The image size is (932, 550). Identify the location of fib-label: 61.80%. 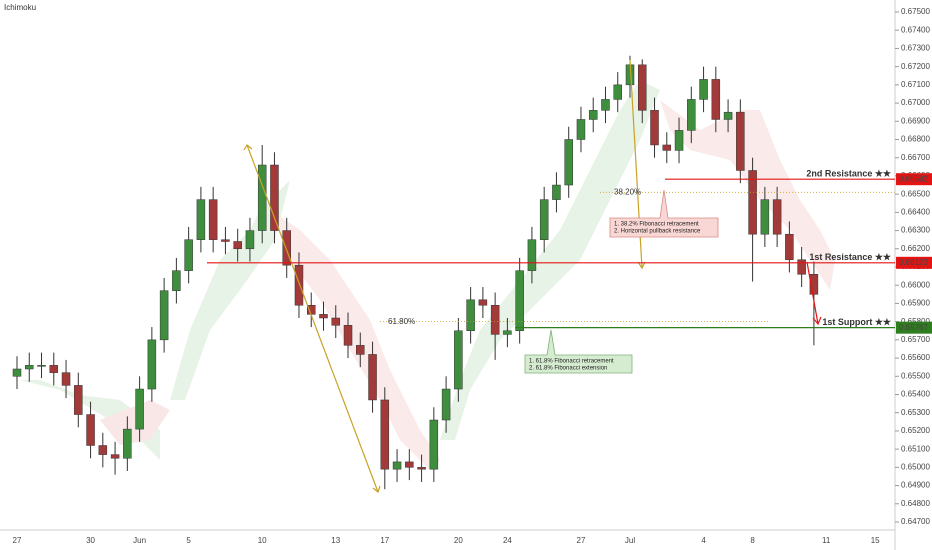
(401, 321).